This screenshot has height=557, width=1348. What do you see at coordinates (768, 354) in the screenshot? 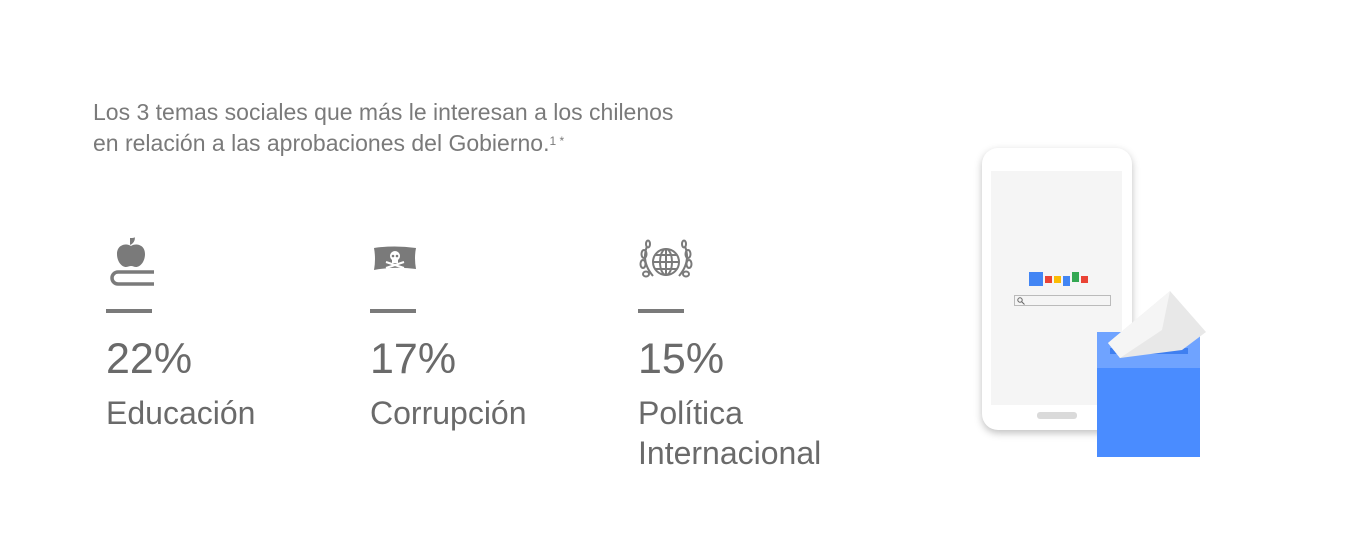
I see `stat-politica-internacional: 15% Política Internacional` at bounding box center [768, 354].